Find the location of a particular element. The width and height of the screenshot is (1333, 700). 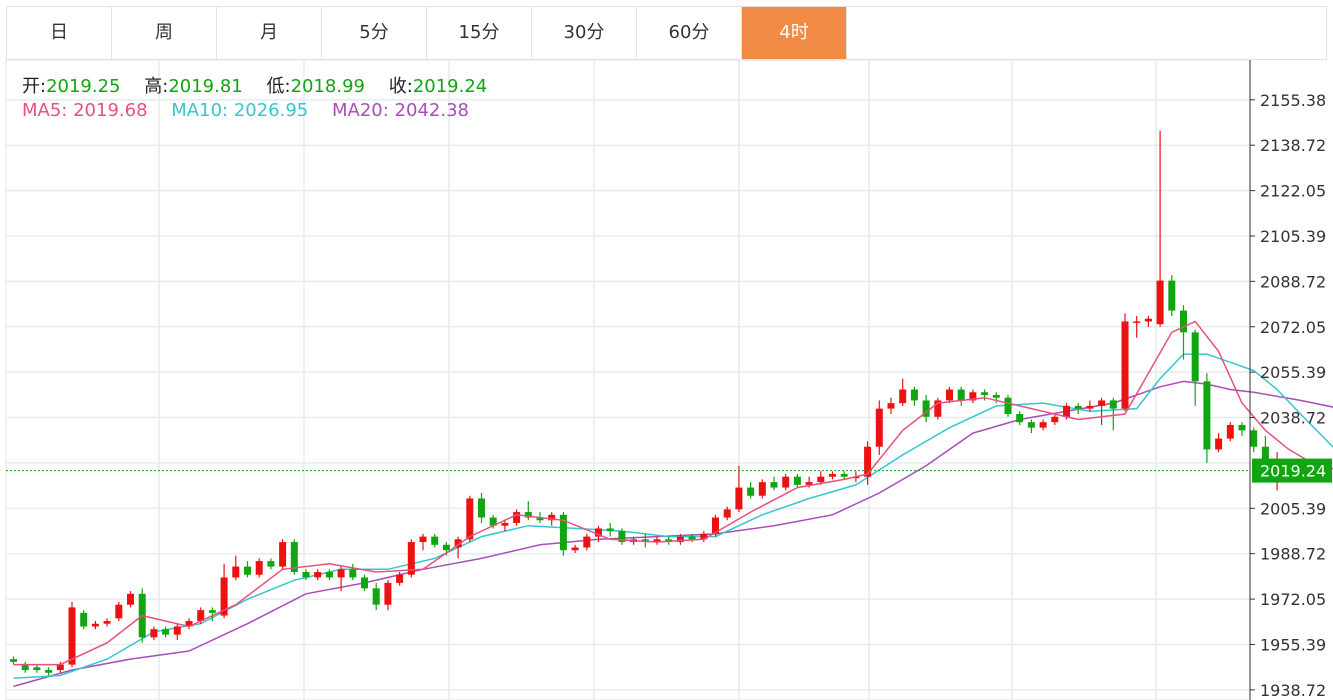

ma10-label: MA10: is located at coordinates (200, 110).